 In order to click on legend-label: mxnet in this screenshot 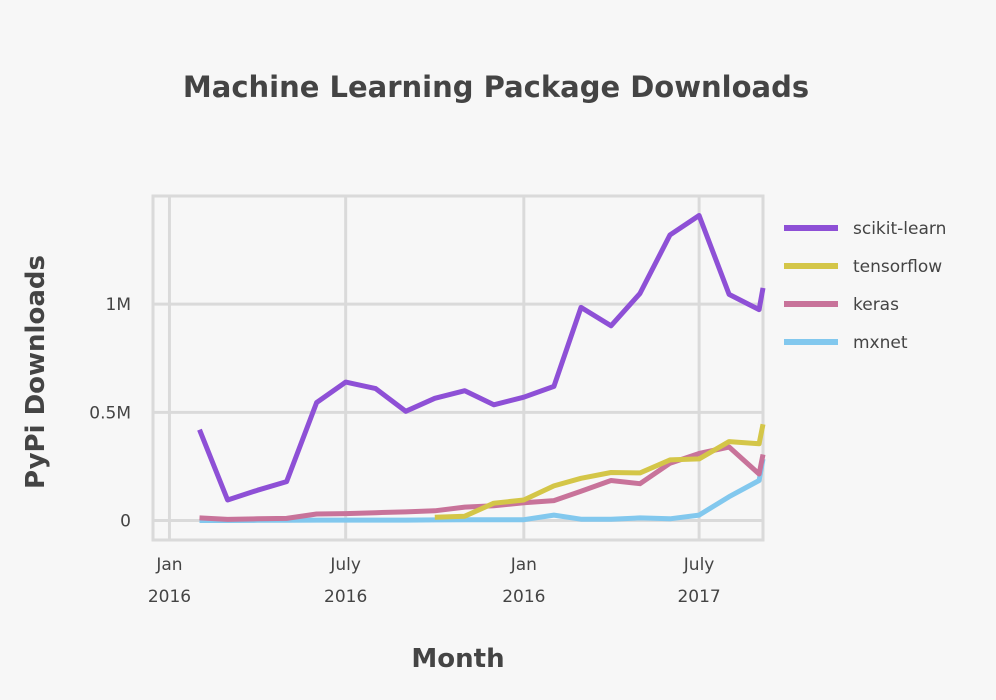, I will do `click(880, 343)`.